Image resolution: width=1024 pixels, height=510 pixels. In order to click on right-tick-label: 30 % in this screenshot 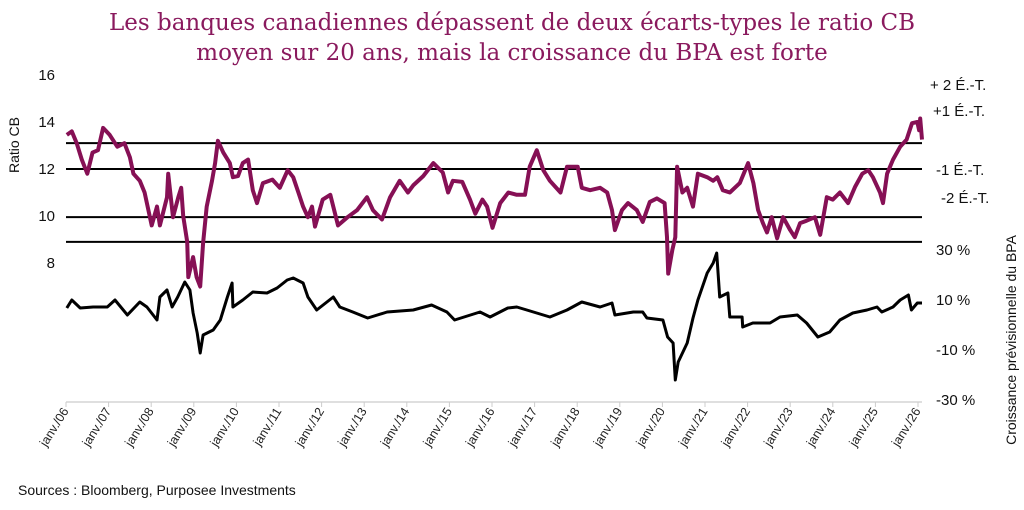, I will do `click(953, 250)`.